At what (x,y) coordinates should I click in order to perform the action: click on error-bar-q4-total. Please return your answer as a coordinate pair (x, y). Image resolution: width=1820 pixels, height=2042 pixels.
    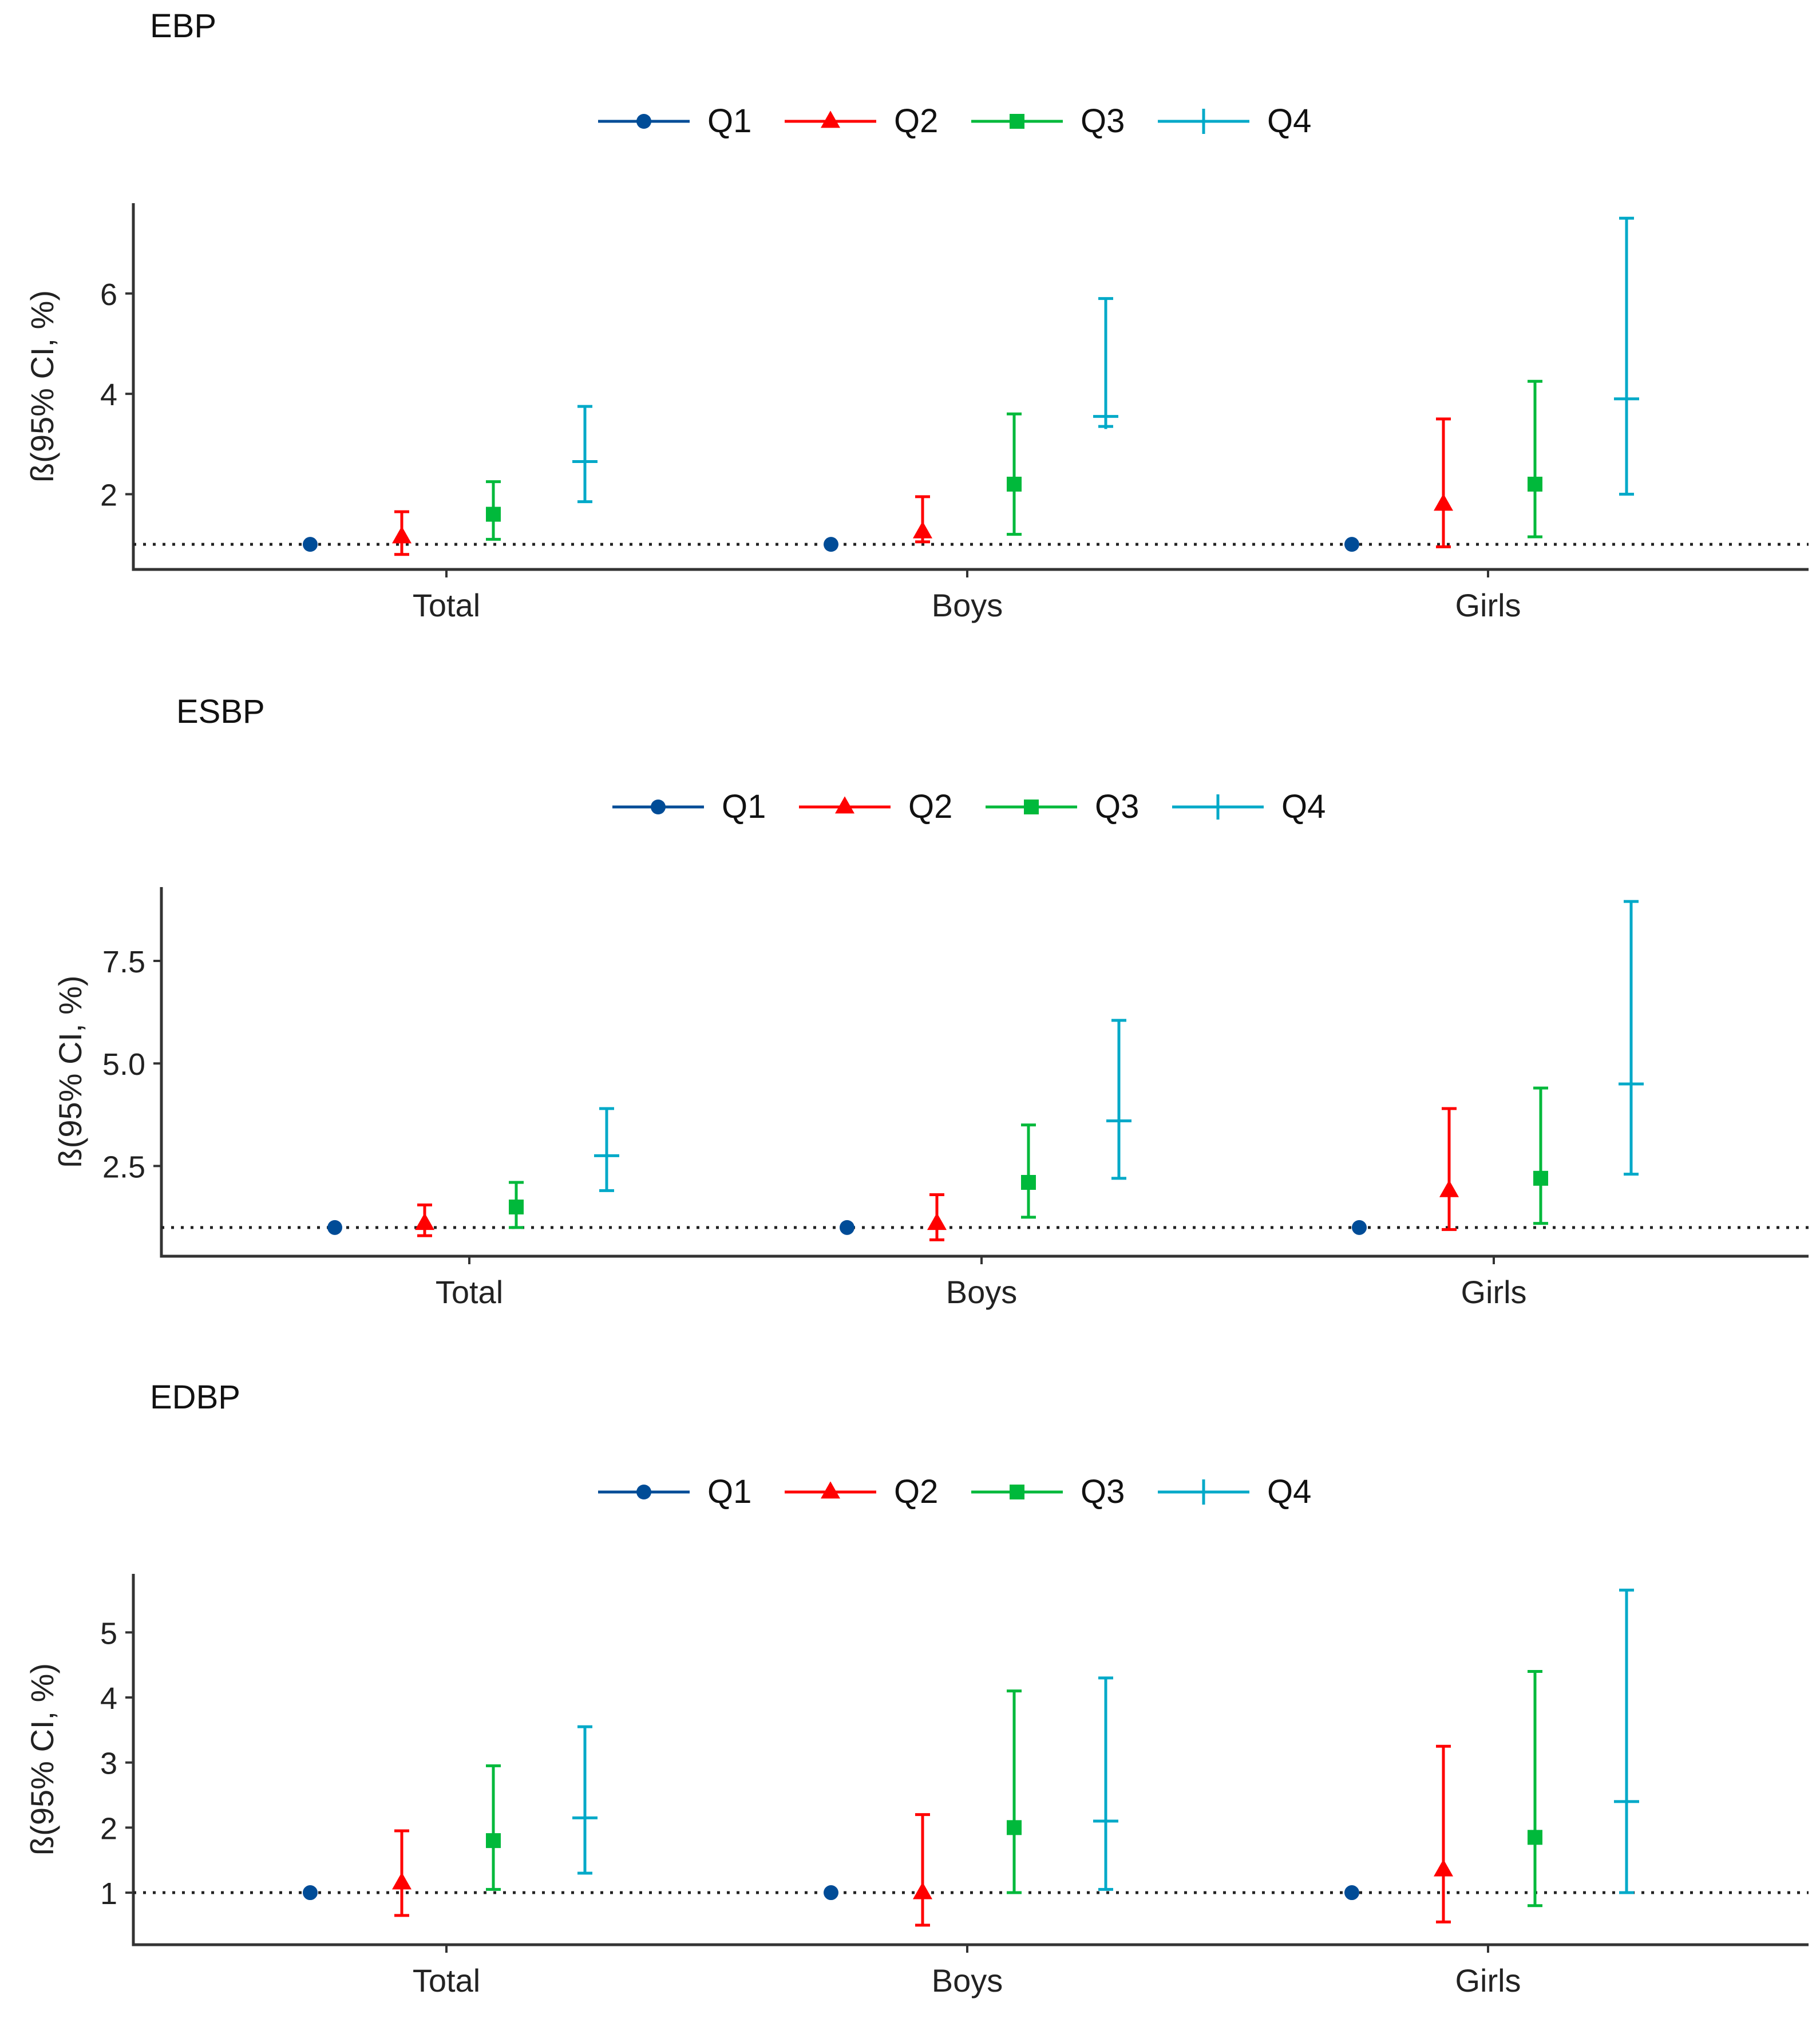
    Looking at the image, I should click on (584, 1800).